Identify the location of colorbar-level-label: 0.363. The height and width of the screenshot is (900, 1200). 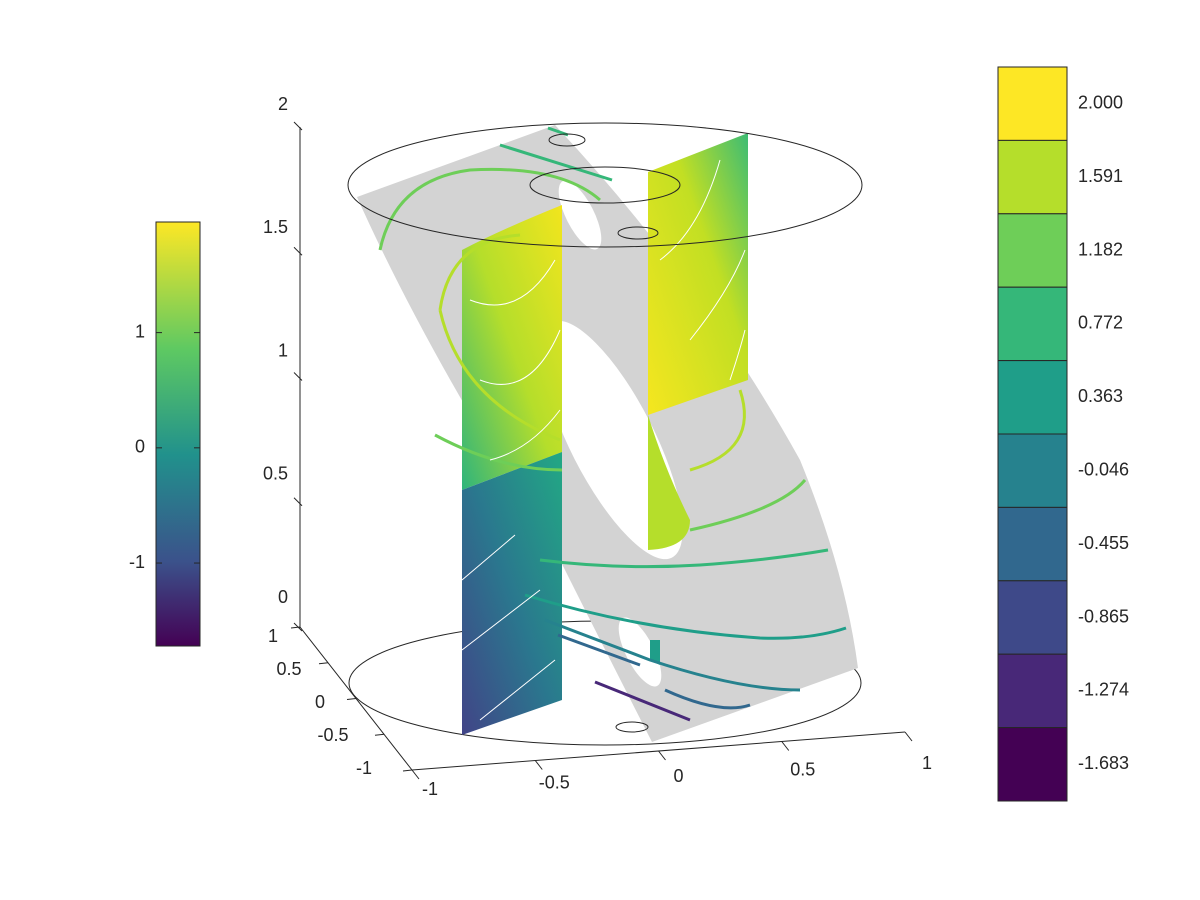
(1100, 396).